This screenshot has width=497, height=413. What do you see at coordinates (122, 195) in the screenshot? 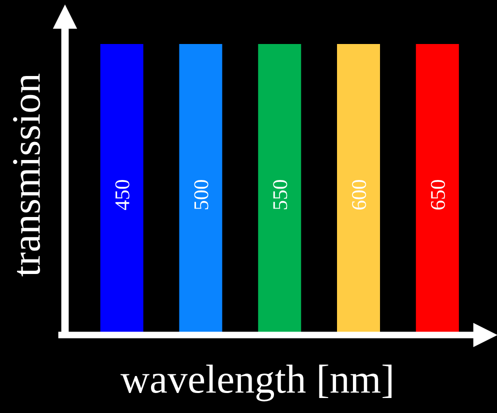
I see `x-tick-label: 450` at bounding box center [122, 195].